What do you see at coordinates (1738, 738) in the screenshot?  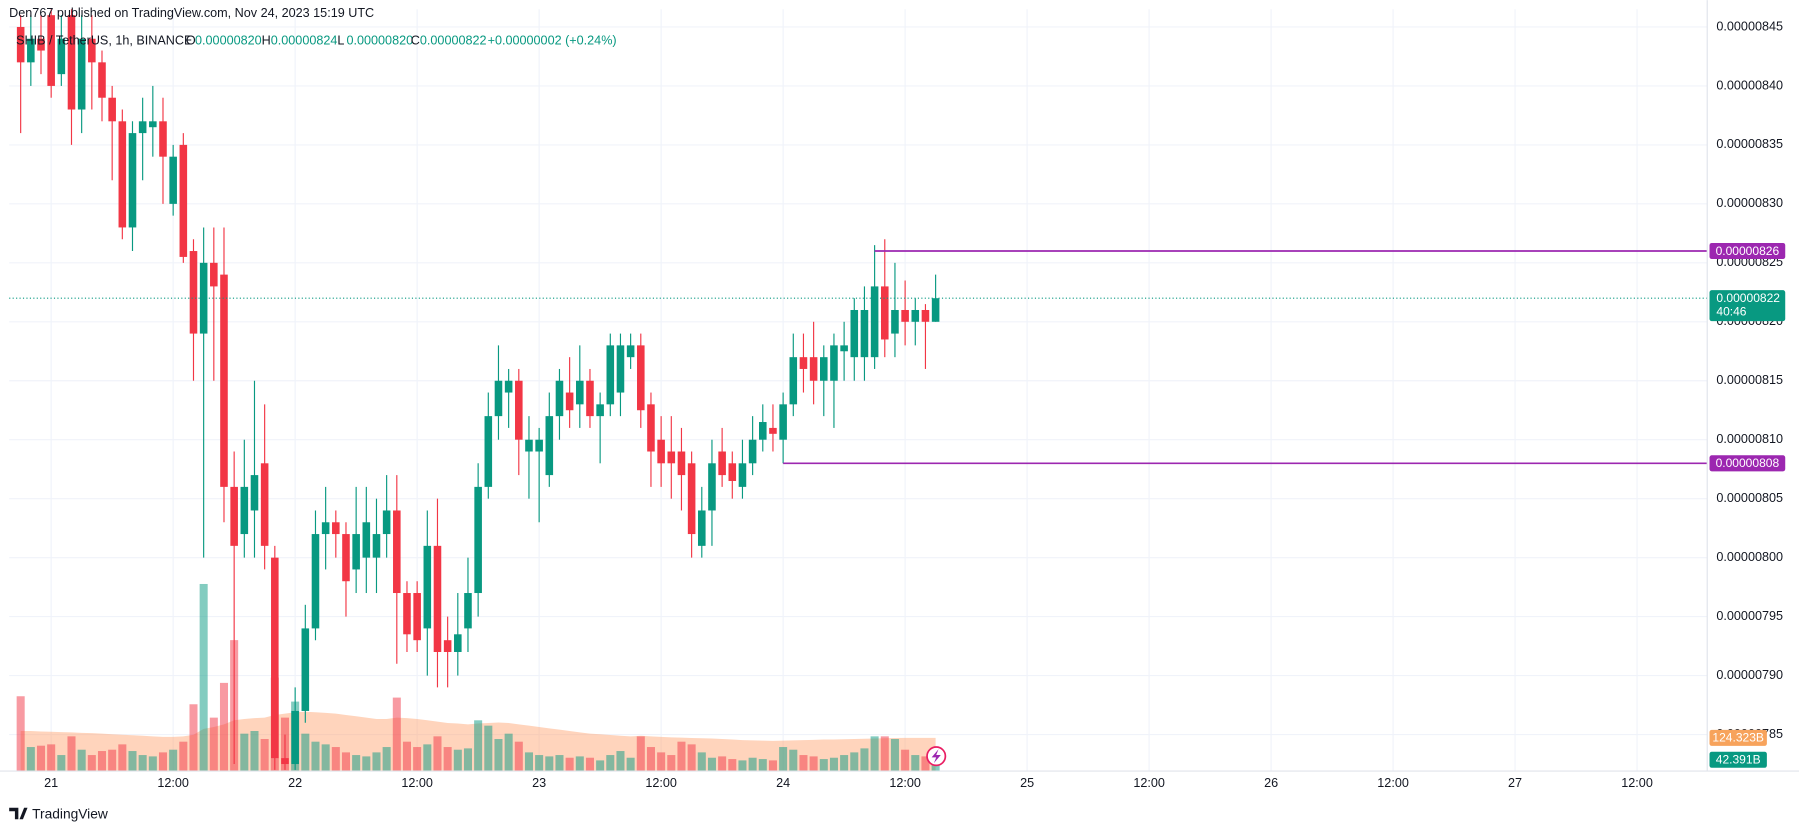 I see `volume-ma-label: 124.323B` at bounding box center [1738, 738].